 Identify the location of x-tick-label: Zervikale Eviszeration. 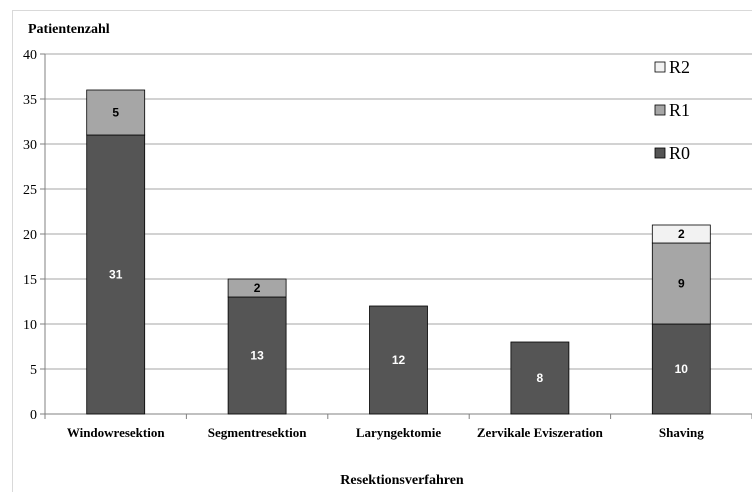
(540, 432).